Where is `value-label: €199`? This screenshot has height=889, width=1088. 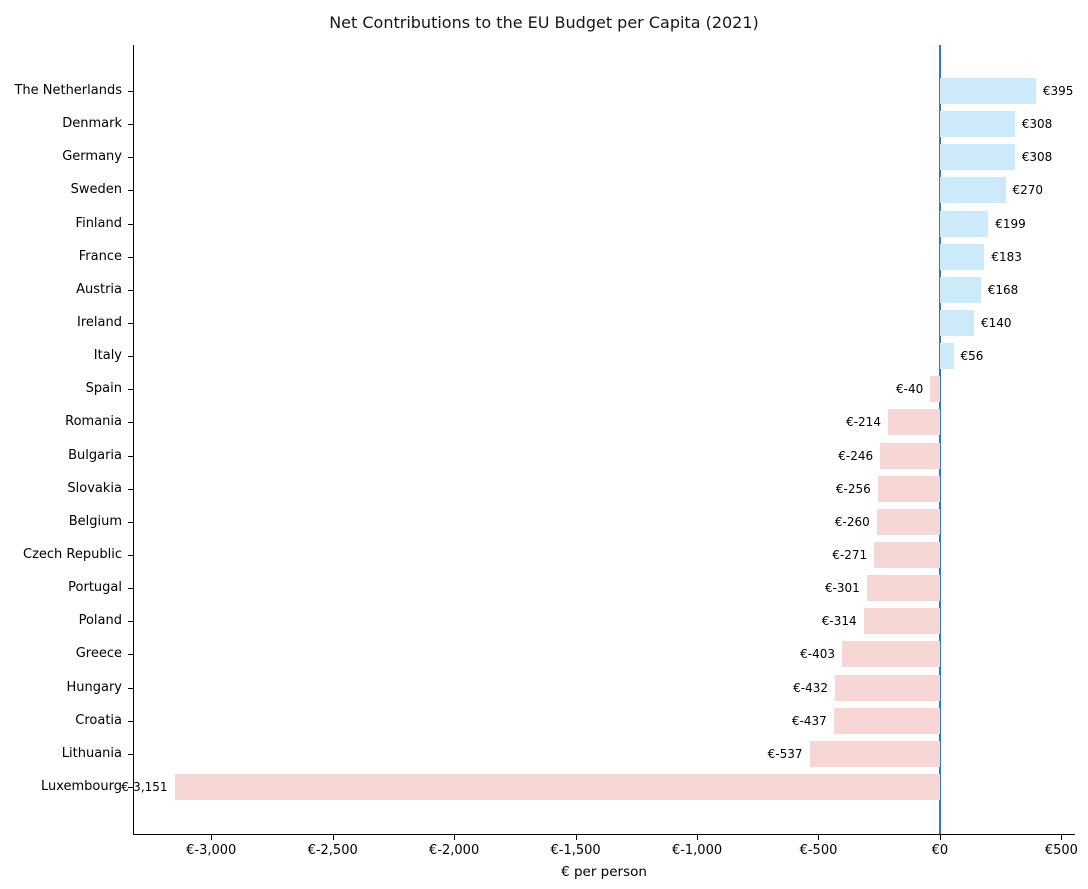
value-label: €199 is located at coordinates (1010, 223).